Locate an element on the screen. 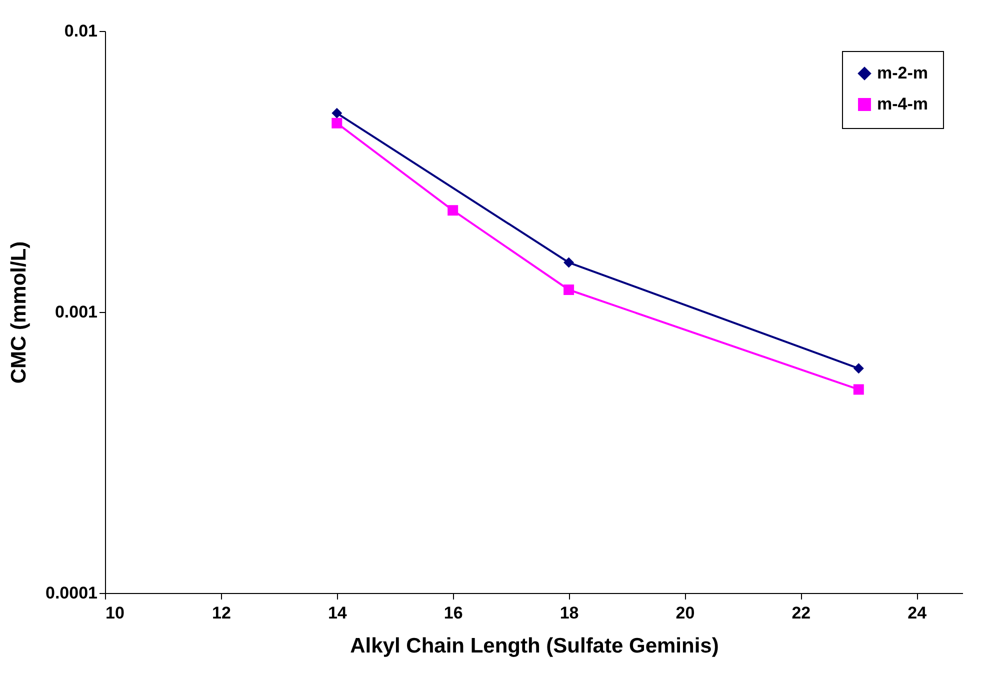 The image size is (999, 677). y-tick-label: 0.0001 is located at coordinates (72, 593).